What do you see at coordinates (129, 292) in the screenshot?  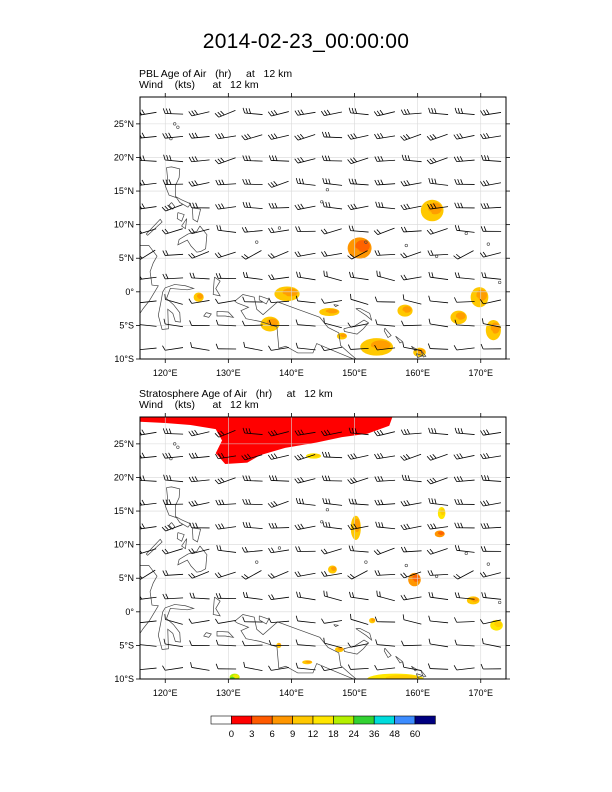 I see `y-tick-label: 0°` at bounding box center [129, 292].